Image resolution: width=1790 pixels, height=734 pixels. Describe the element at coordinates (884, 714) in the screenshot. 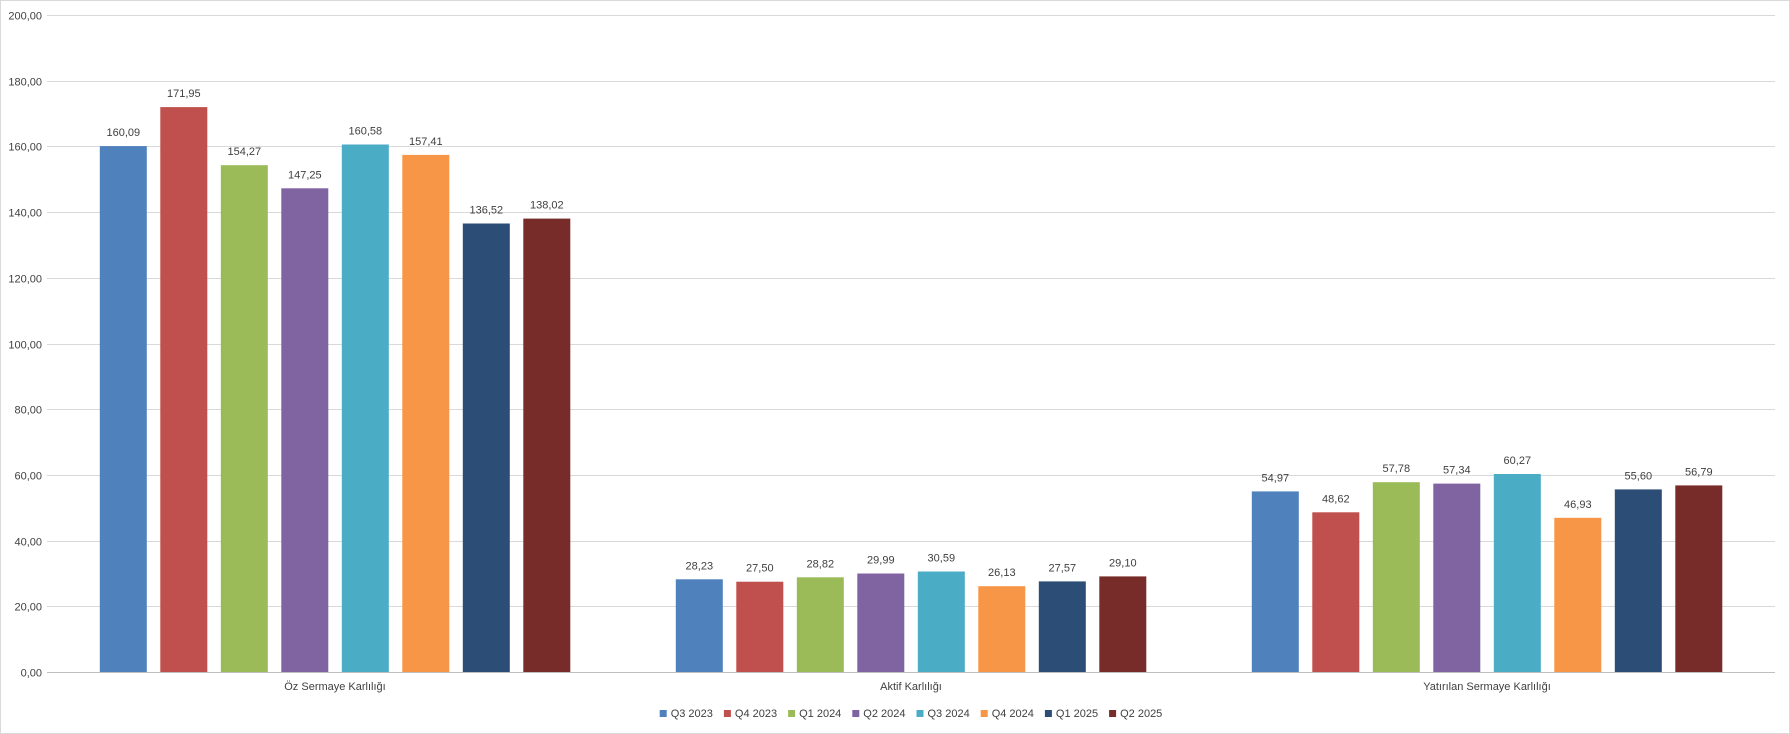

I see `legend-label: Q2 2024` at that location.